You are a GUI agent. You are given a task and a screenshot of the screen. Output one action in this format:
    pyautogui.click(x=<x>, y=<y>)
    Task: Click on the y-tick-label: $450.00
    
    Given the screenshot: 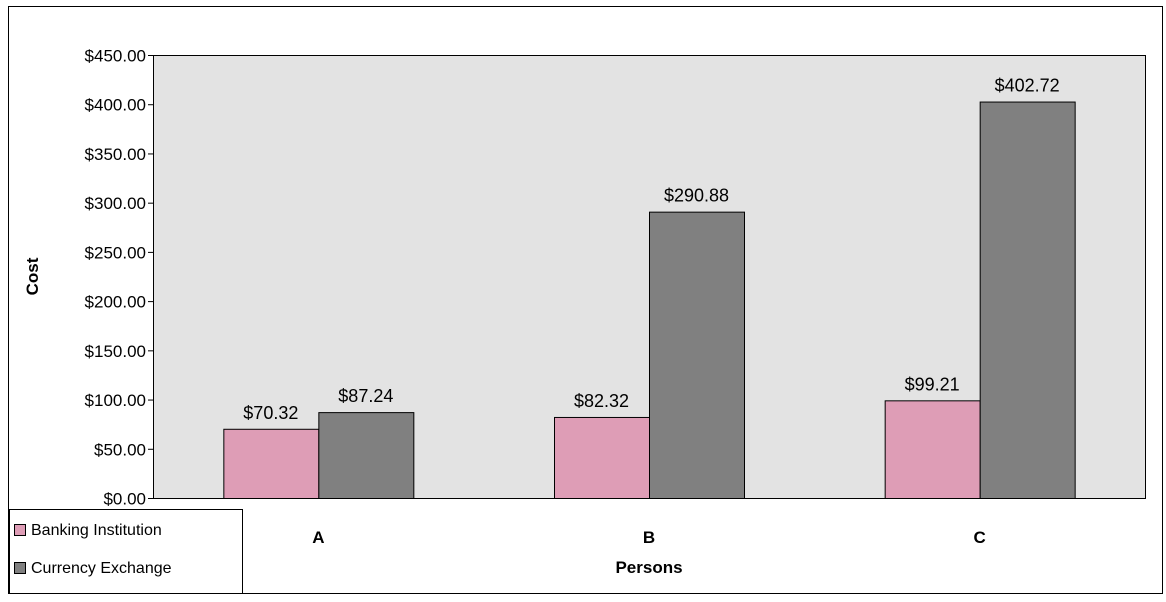 What is the action you would take?
    pyautogui.click(x=115, y=56)
    